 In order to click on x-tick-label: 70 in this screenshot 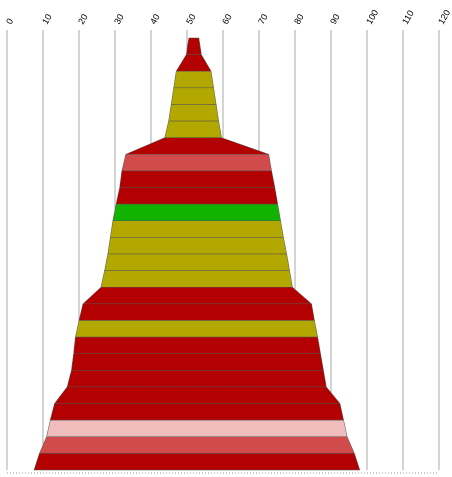, I will do `click(263, 19)`.